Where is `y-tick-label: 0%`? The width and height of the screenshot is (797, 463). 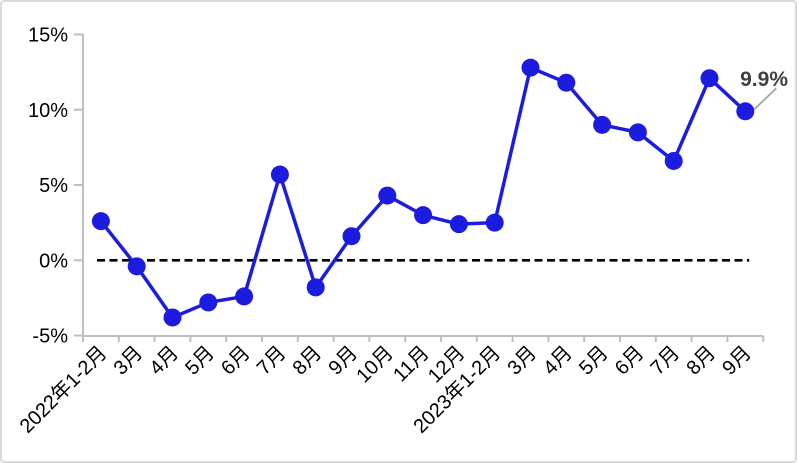
y-tick-label: 0% is located at coordinates (53, 261).